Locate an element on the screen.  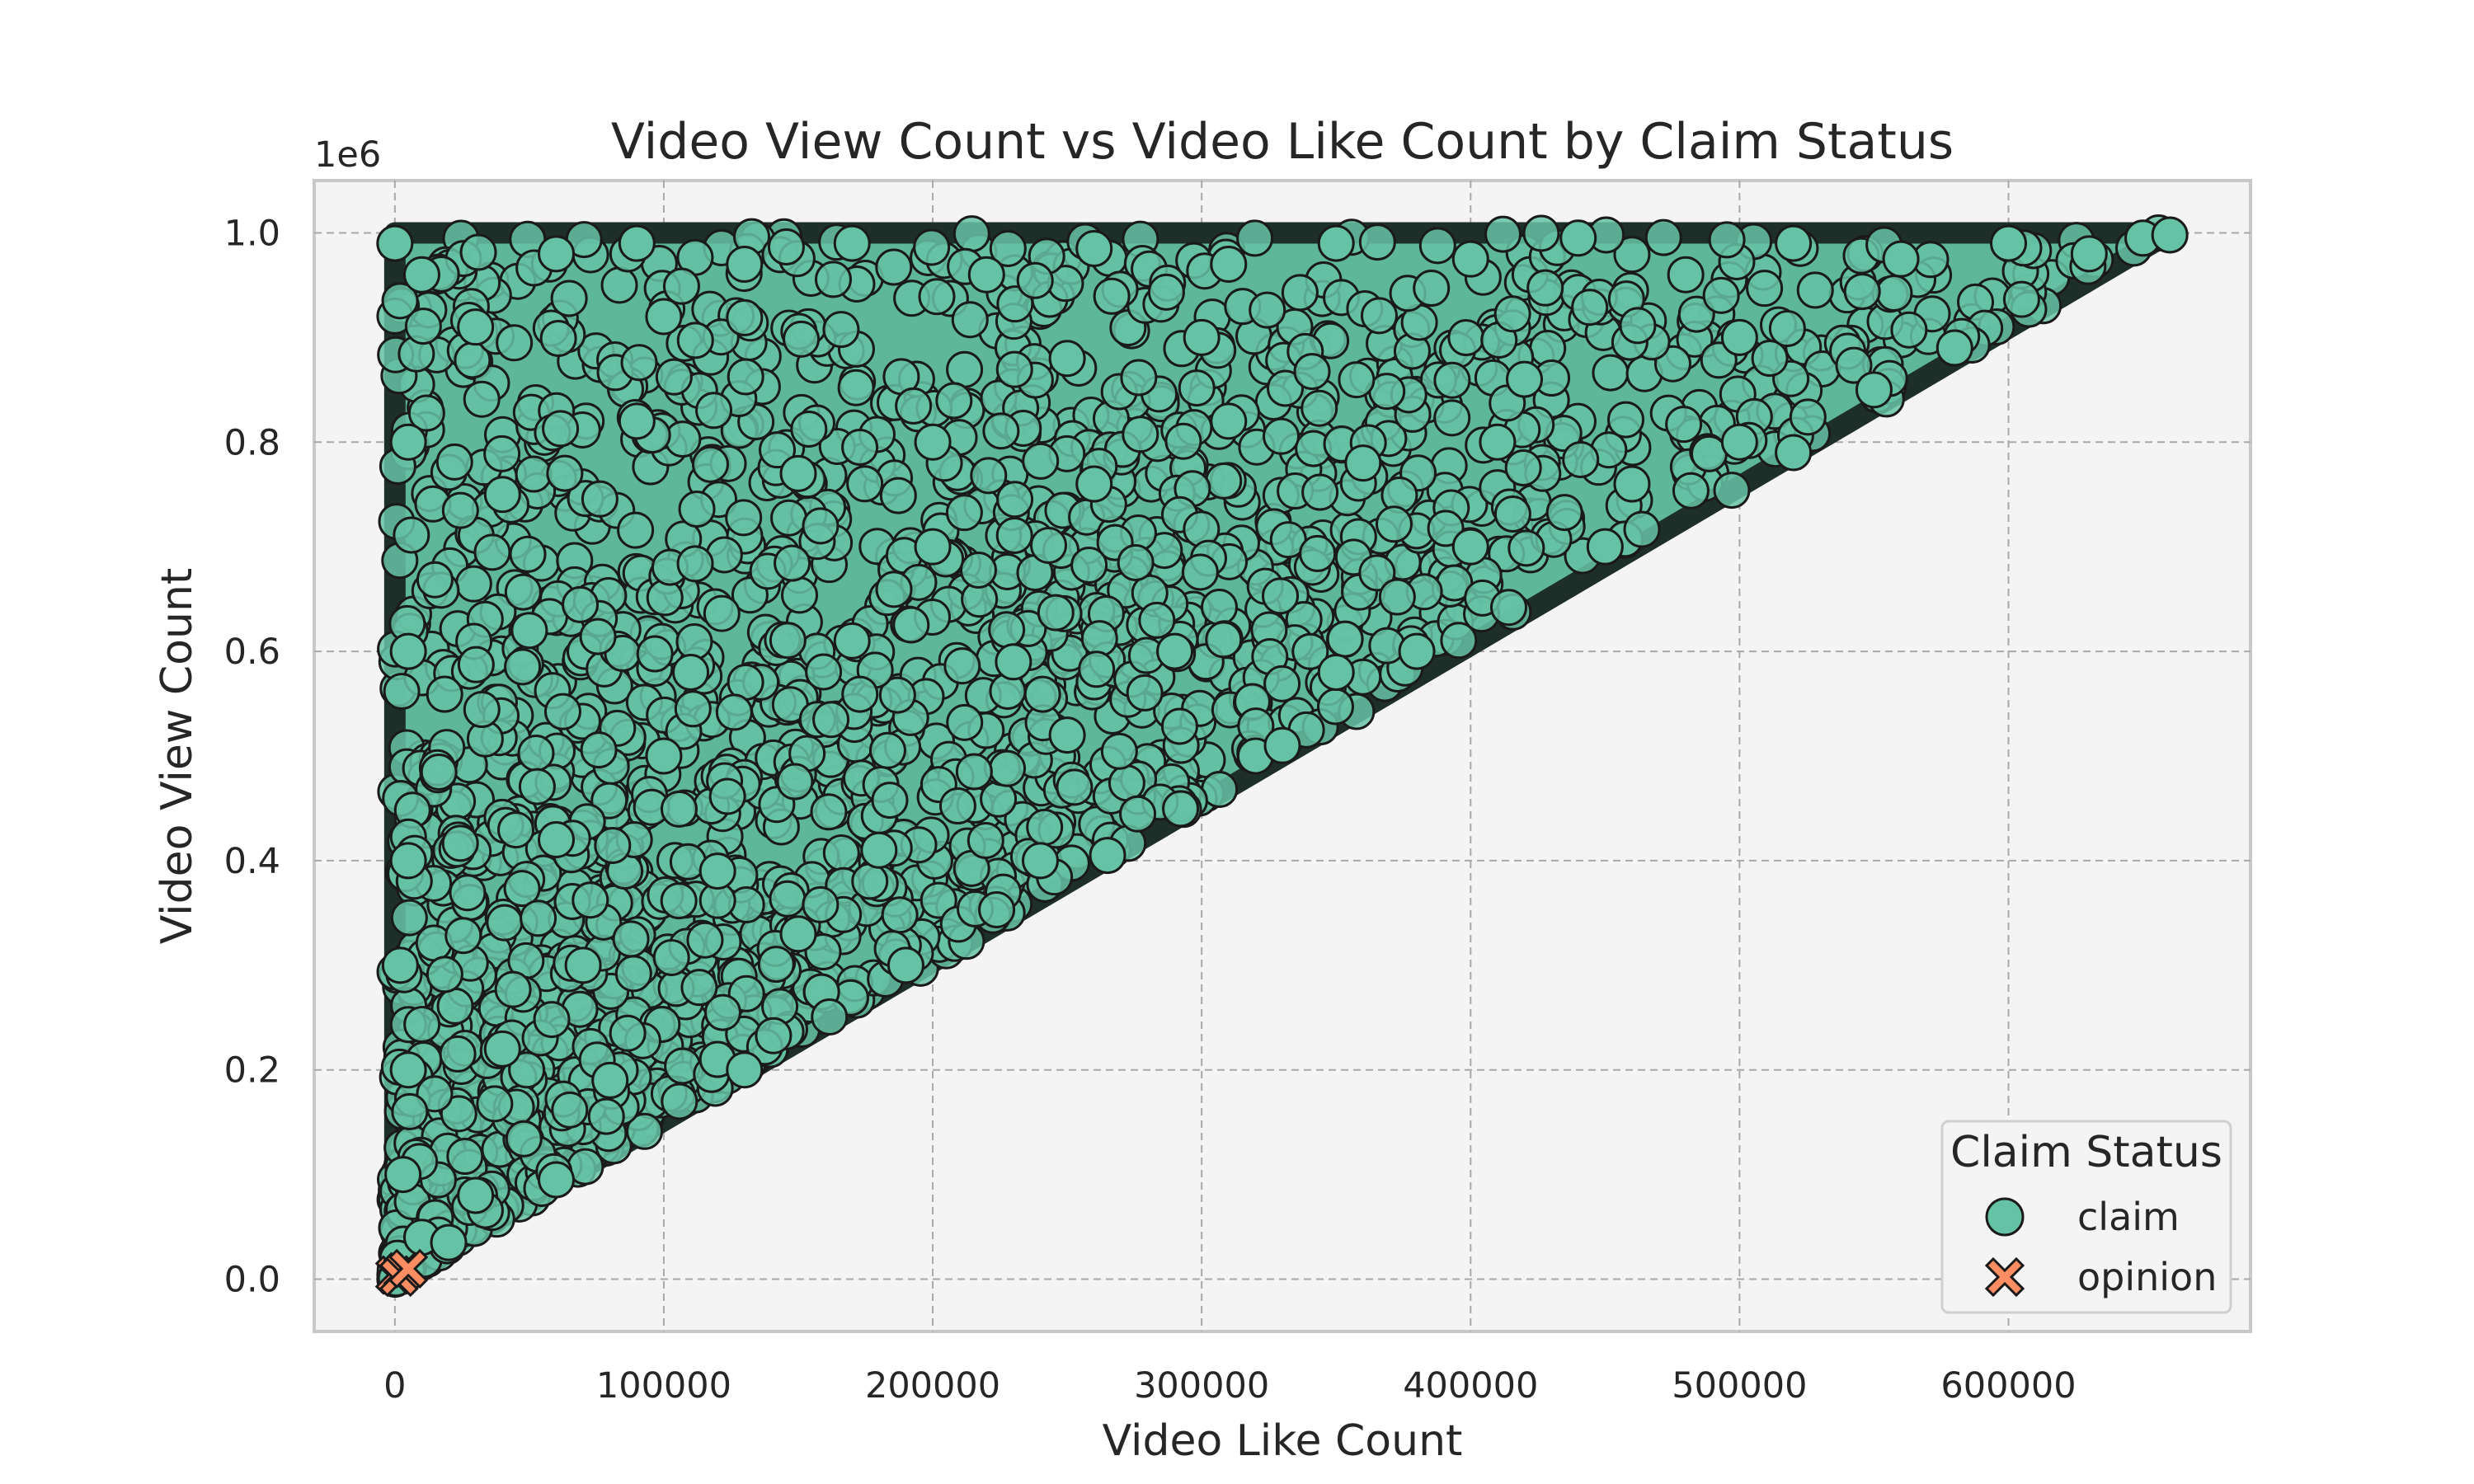
legend-claim-label: claim is located at coordinates (2128, 1217).